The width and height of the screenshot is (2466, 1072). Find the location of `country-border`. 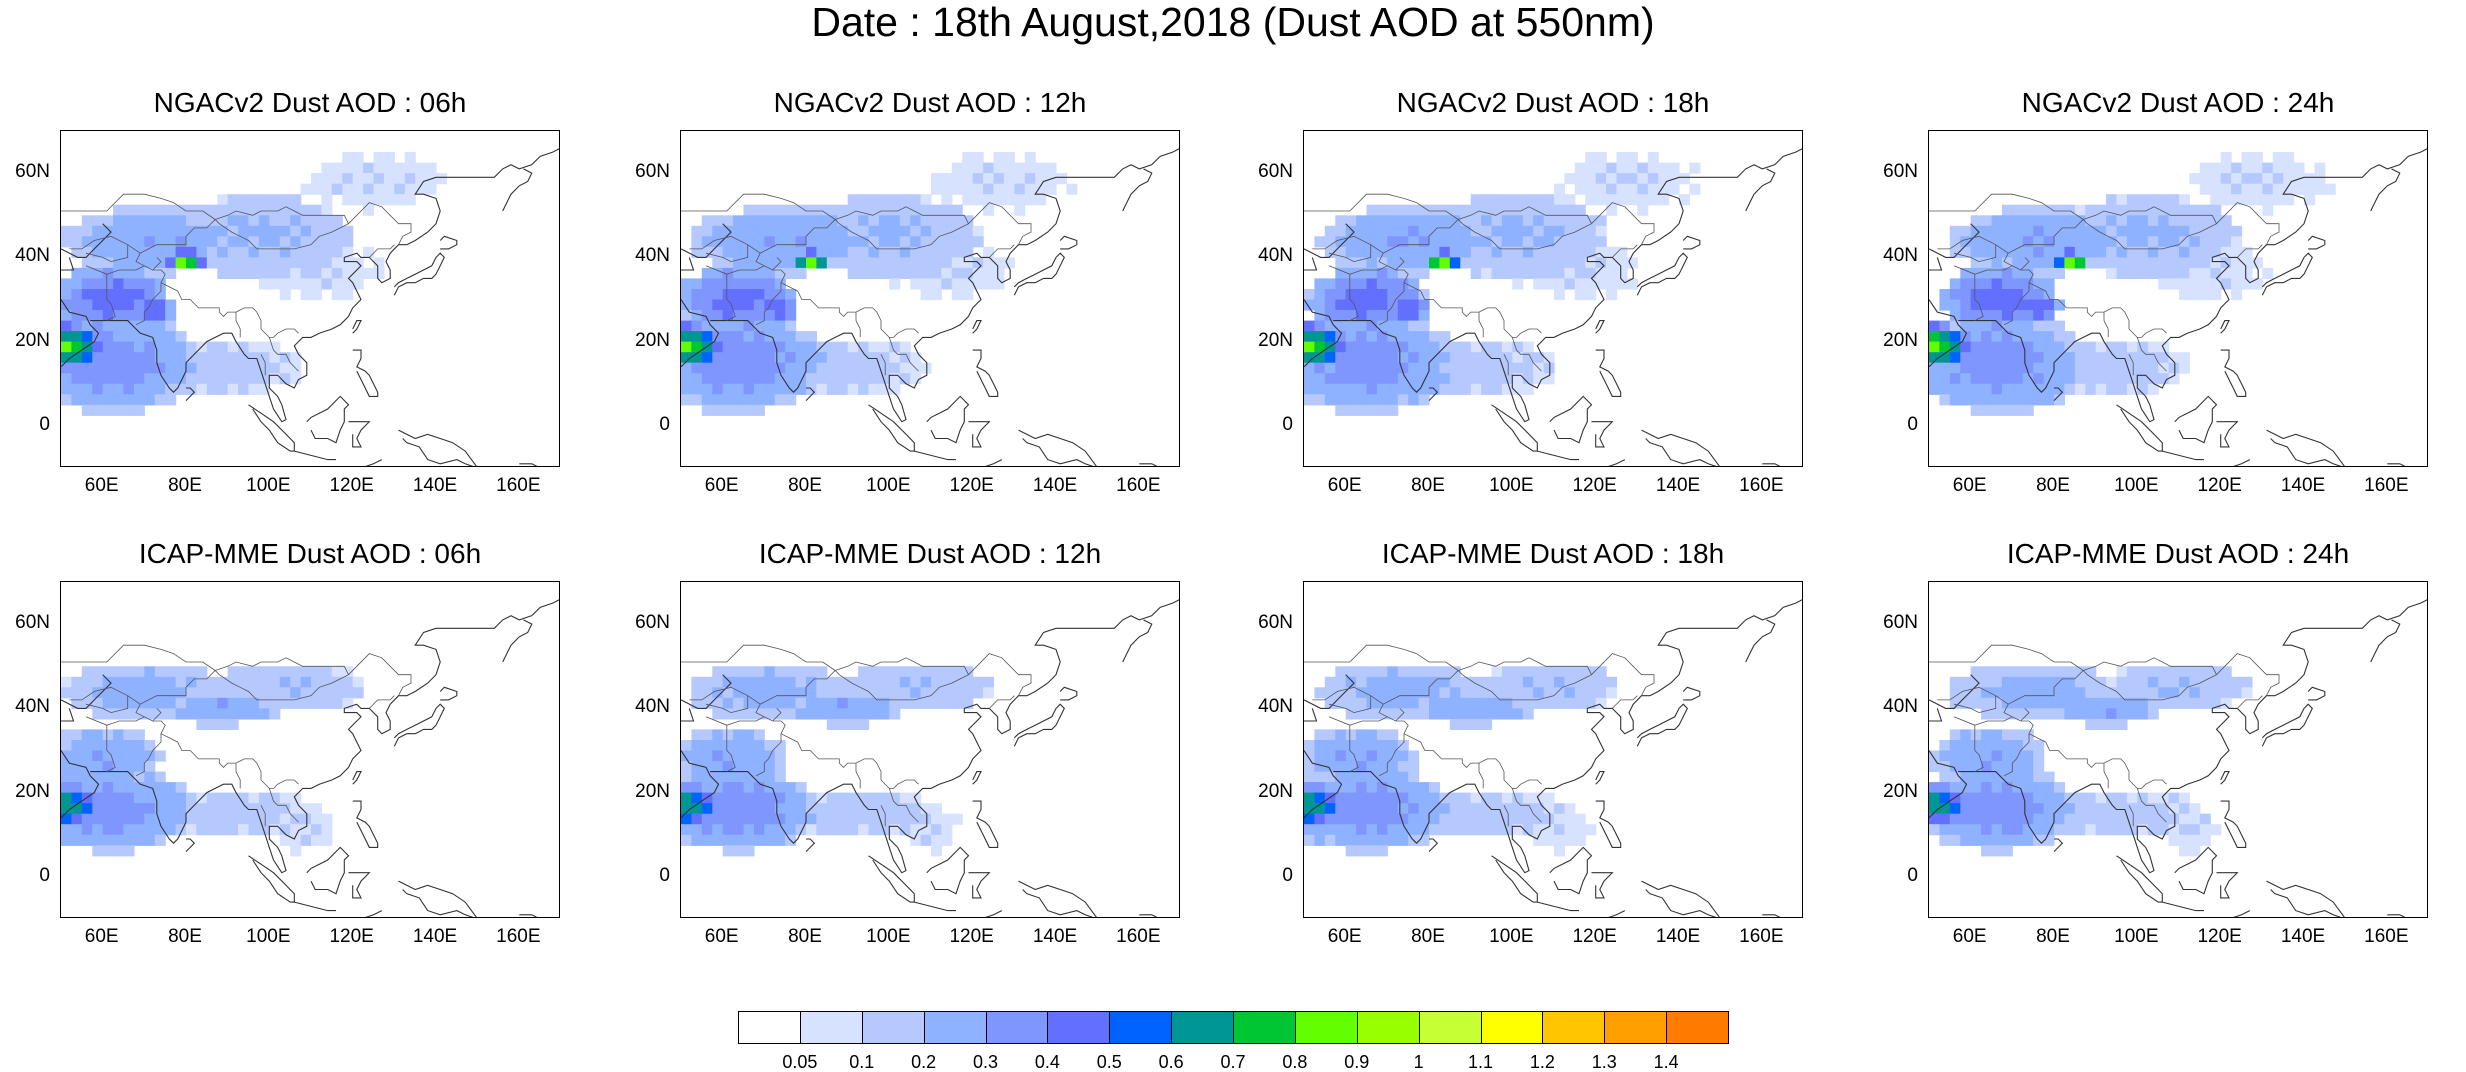

country-border is located at coordinates (1381, 206).